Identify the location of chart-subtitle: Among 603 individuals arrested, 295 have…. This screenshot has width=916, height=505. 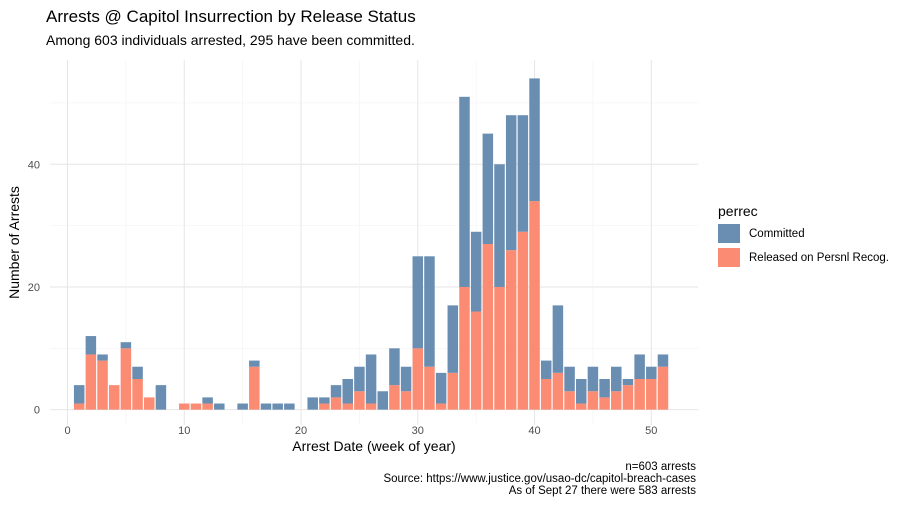
(230, 40).